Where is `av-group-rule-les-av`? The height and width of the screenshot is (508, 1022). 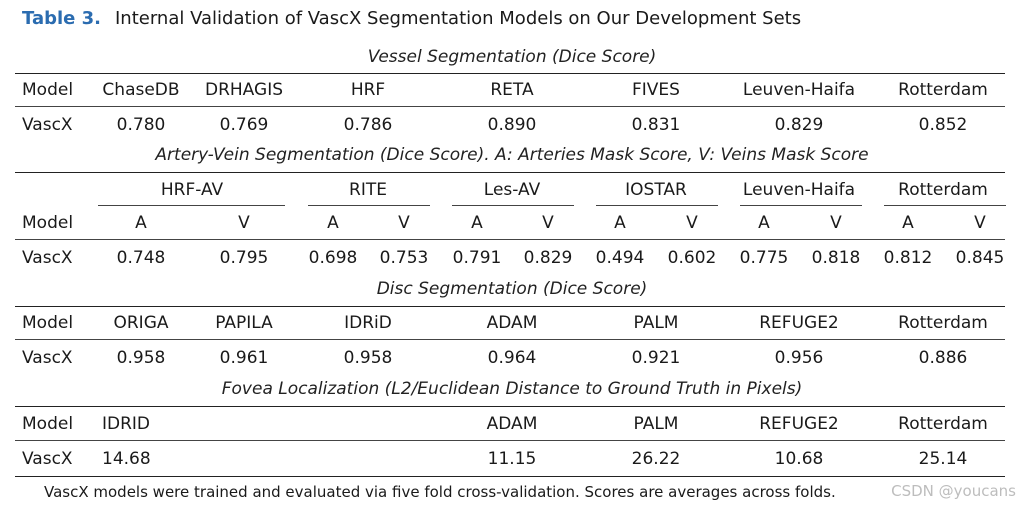 av-group-rule-les-av is located at coordinates (513, 205).